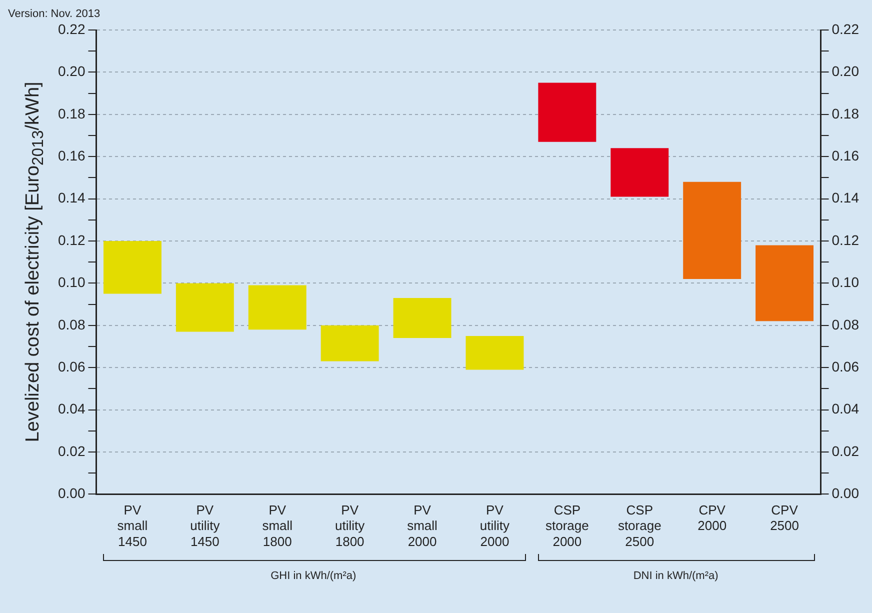  I want to click on y-tick-label: 0.00, so click(72, 493).